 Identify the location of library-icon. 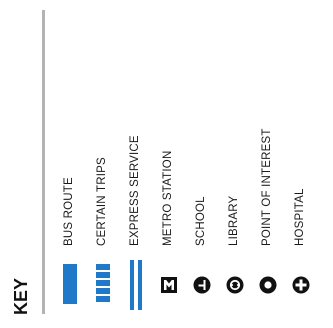
(235, 285).